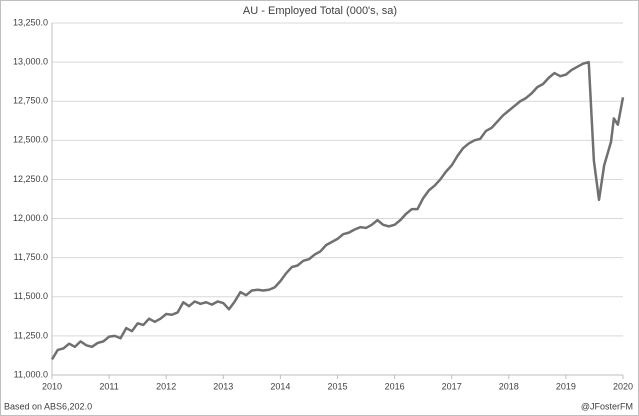 The width and height of the screenshot is (639, 416). Describe the element at coordinates (30, 22) in the screenshot. I see `y-tick-label: 13,250.0` at that location.